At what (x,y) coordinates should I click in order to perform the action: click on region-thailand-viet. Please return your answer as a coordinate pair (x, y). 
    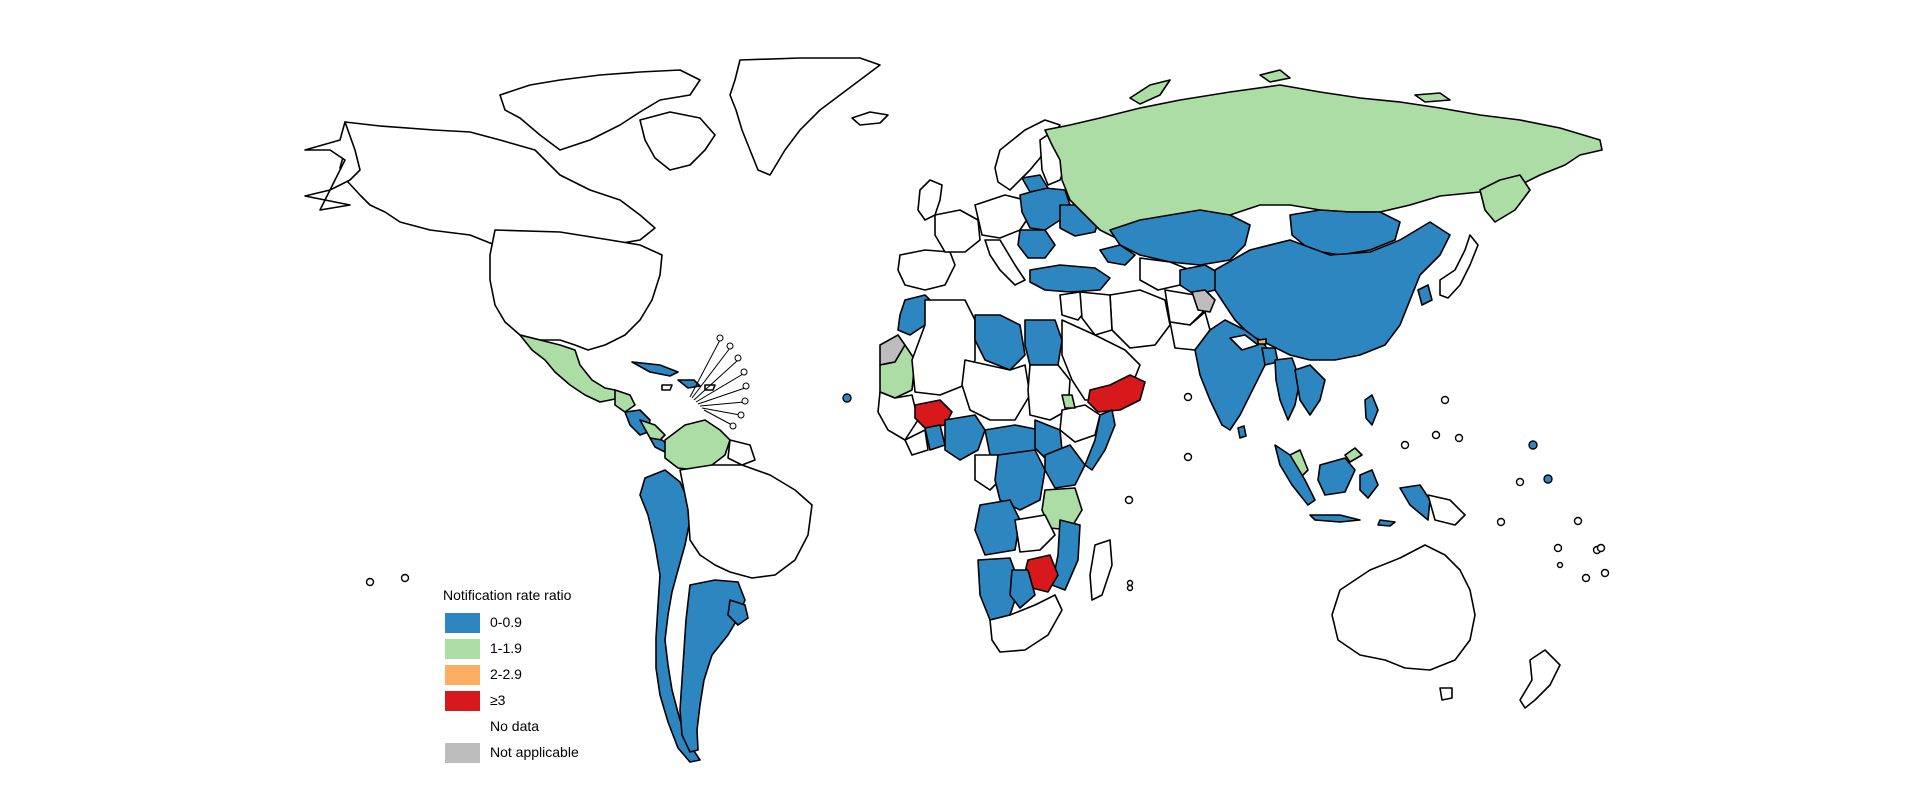
    Looking at the image, I should click on (1310, 390).